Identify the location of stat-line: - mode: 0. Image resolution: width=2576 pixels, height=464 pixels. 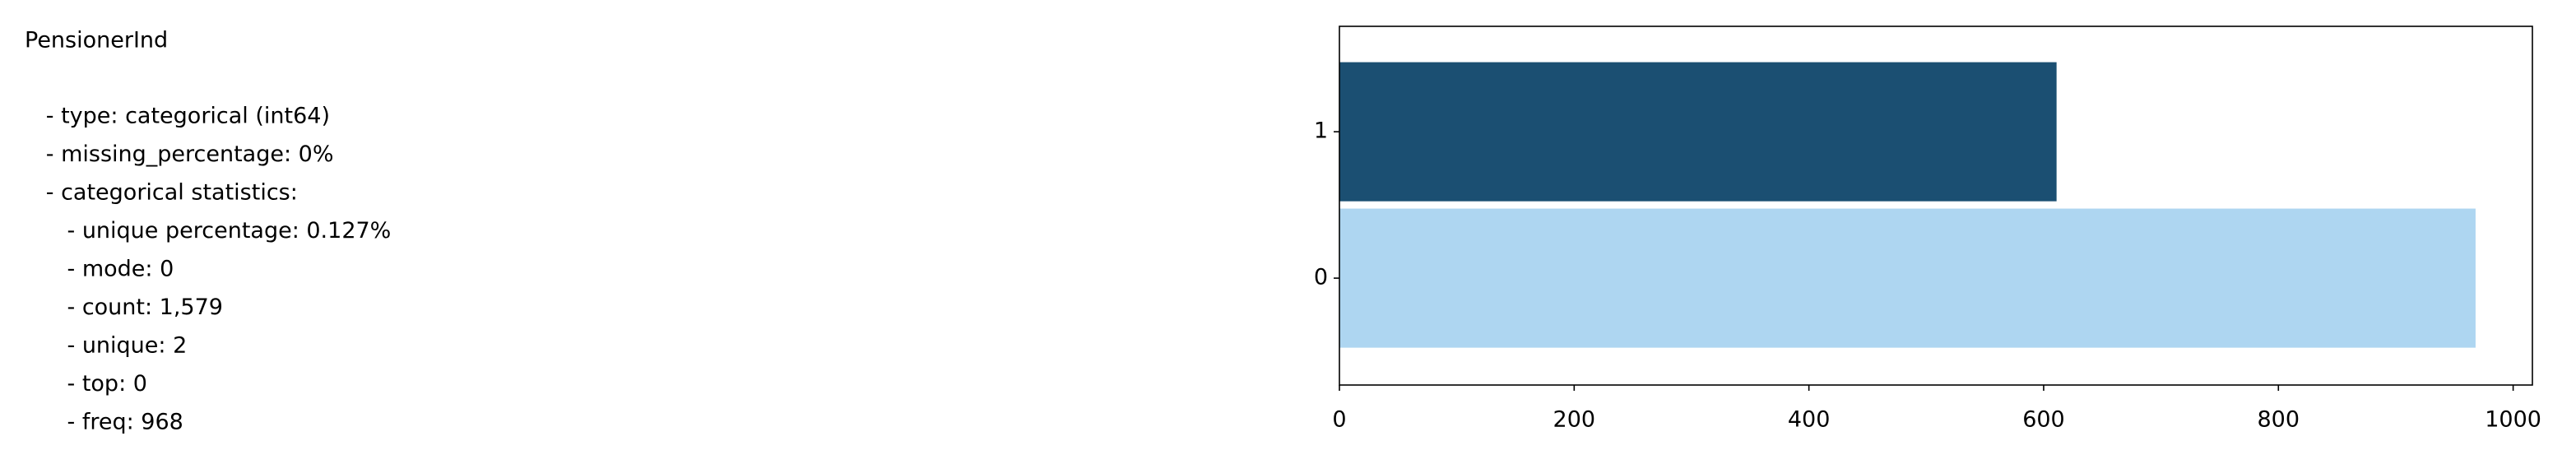
(99, 269).